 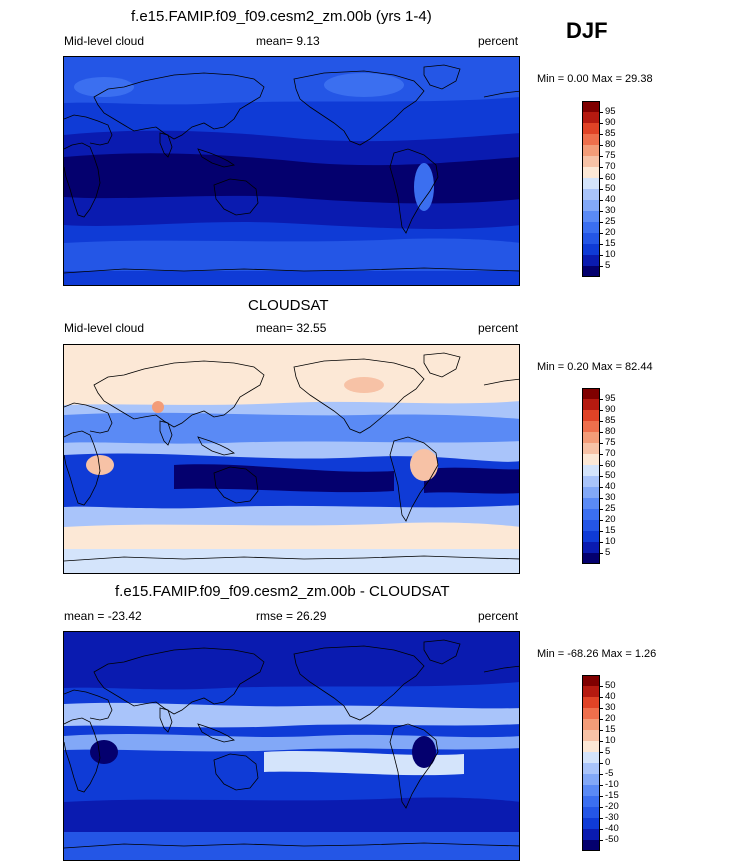 What do you see at coordinates (610, 442) in the screenshot?
I see `panel-2-colorbar-tick-label: 75` at bounding box center [610, 442].